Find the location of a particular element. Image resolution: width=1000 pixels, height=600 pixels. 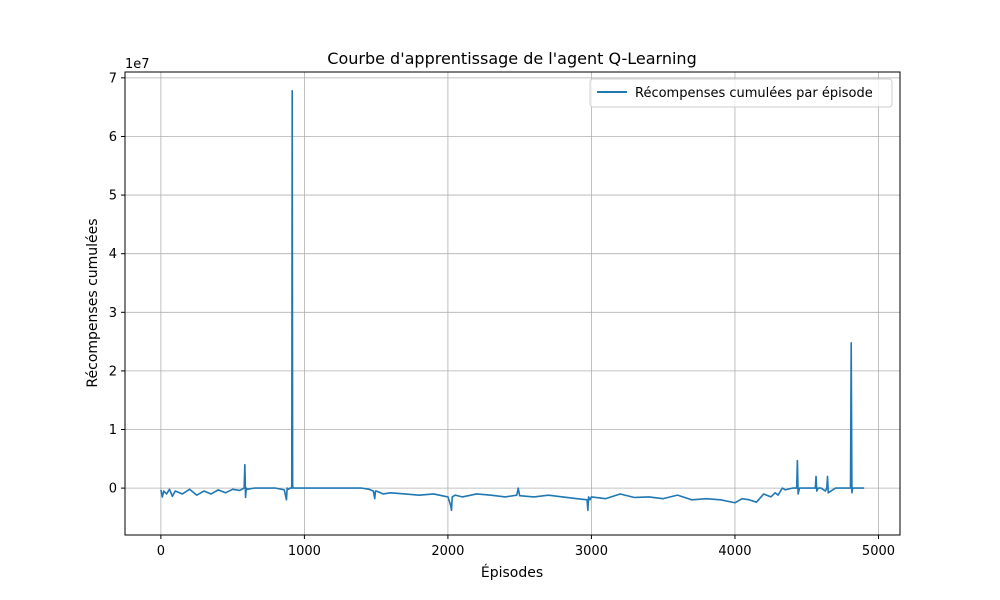

y-axis-label: Récompenses cumulées is located at coordinates (93, 302).